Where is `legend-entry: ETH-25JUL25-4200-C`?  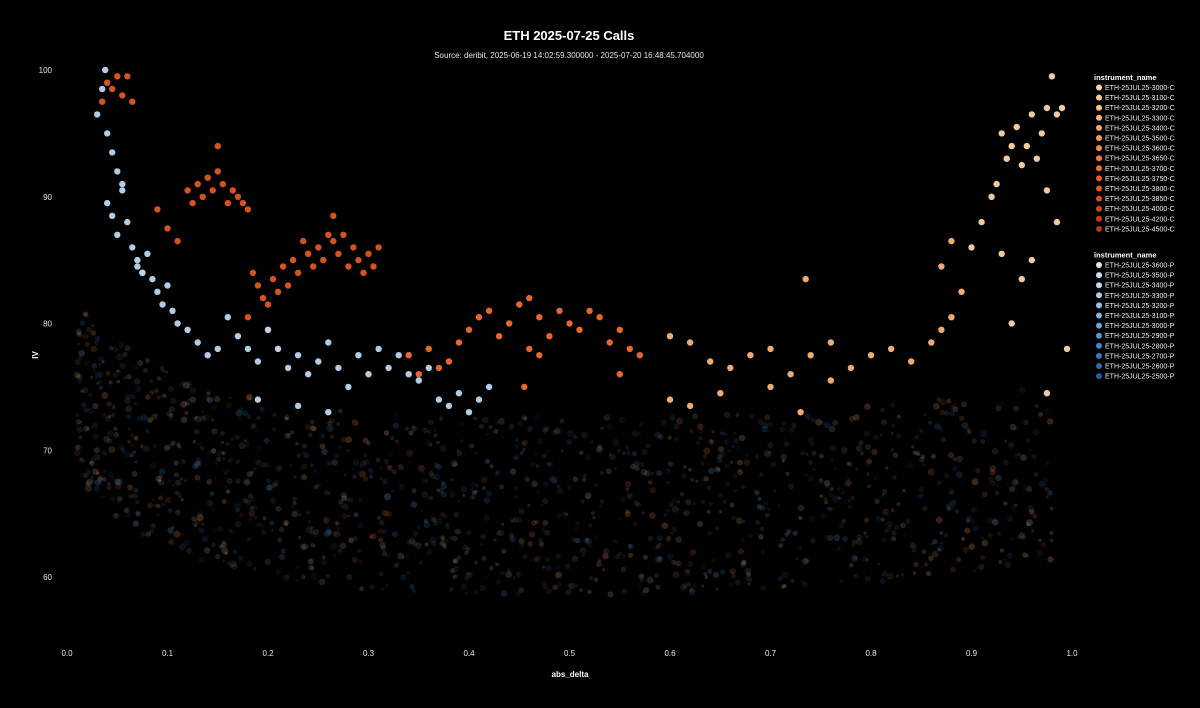
legend-entry: ETH-25JUL25-4200-C is located at coordinates (1140, 219).